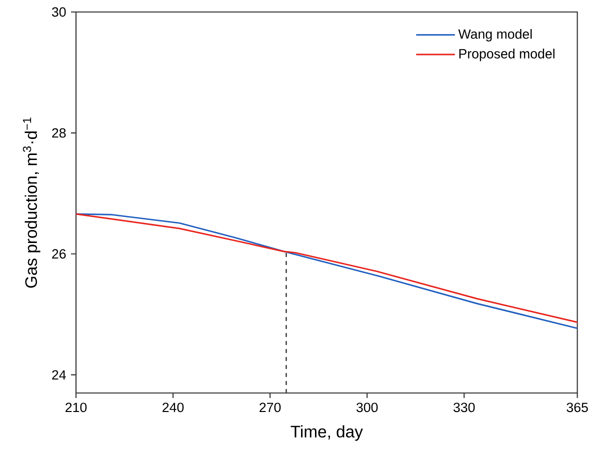 The width and height of the screenshot is (596, 456). Describe the element at coordinates (270, 407) in the screenshot. I see `x-tick-label: 270` at that location.